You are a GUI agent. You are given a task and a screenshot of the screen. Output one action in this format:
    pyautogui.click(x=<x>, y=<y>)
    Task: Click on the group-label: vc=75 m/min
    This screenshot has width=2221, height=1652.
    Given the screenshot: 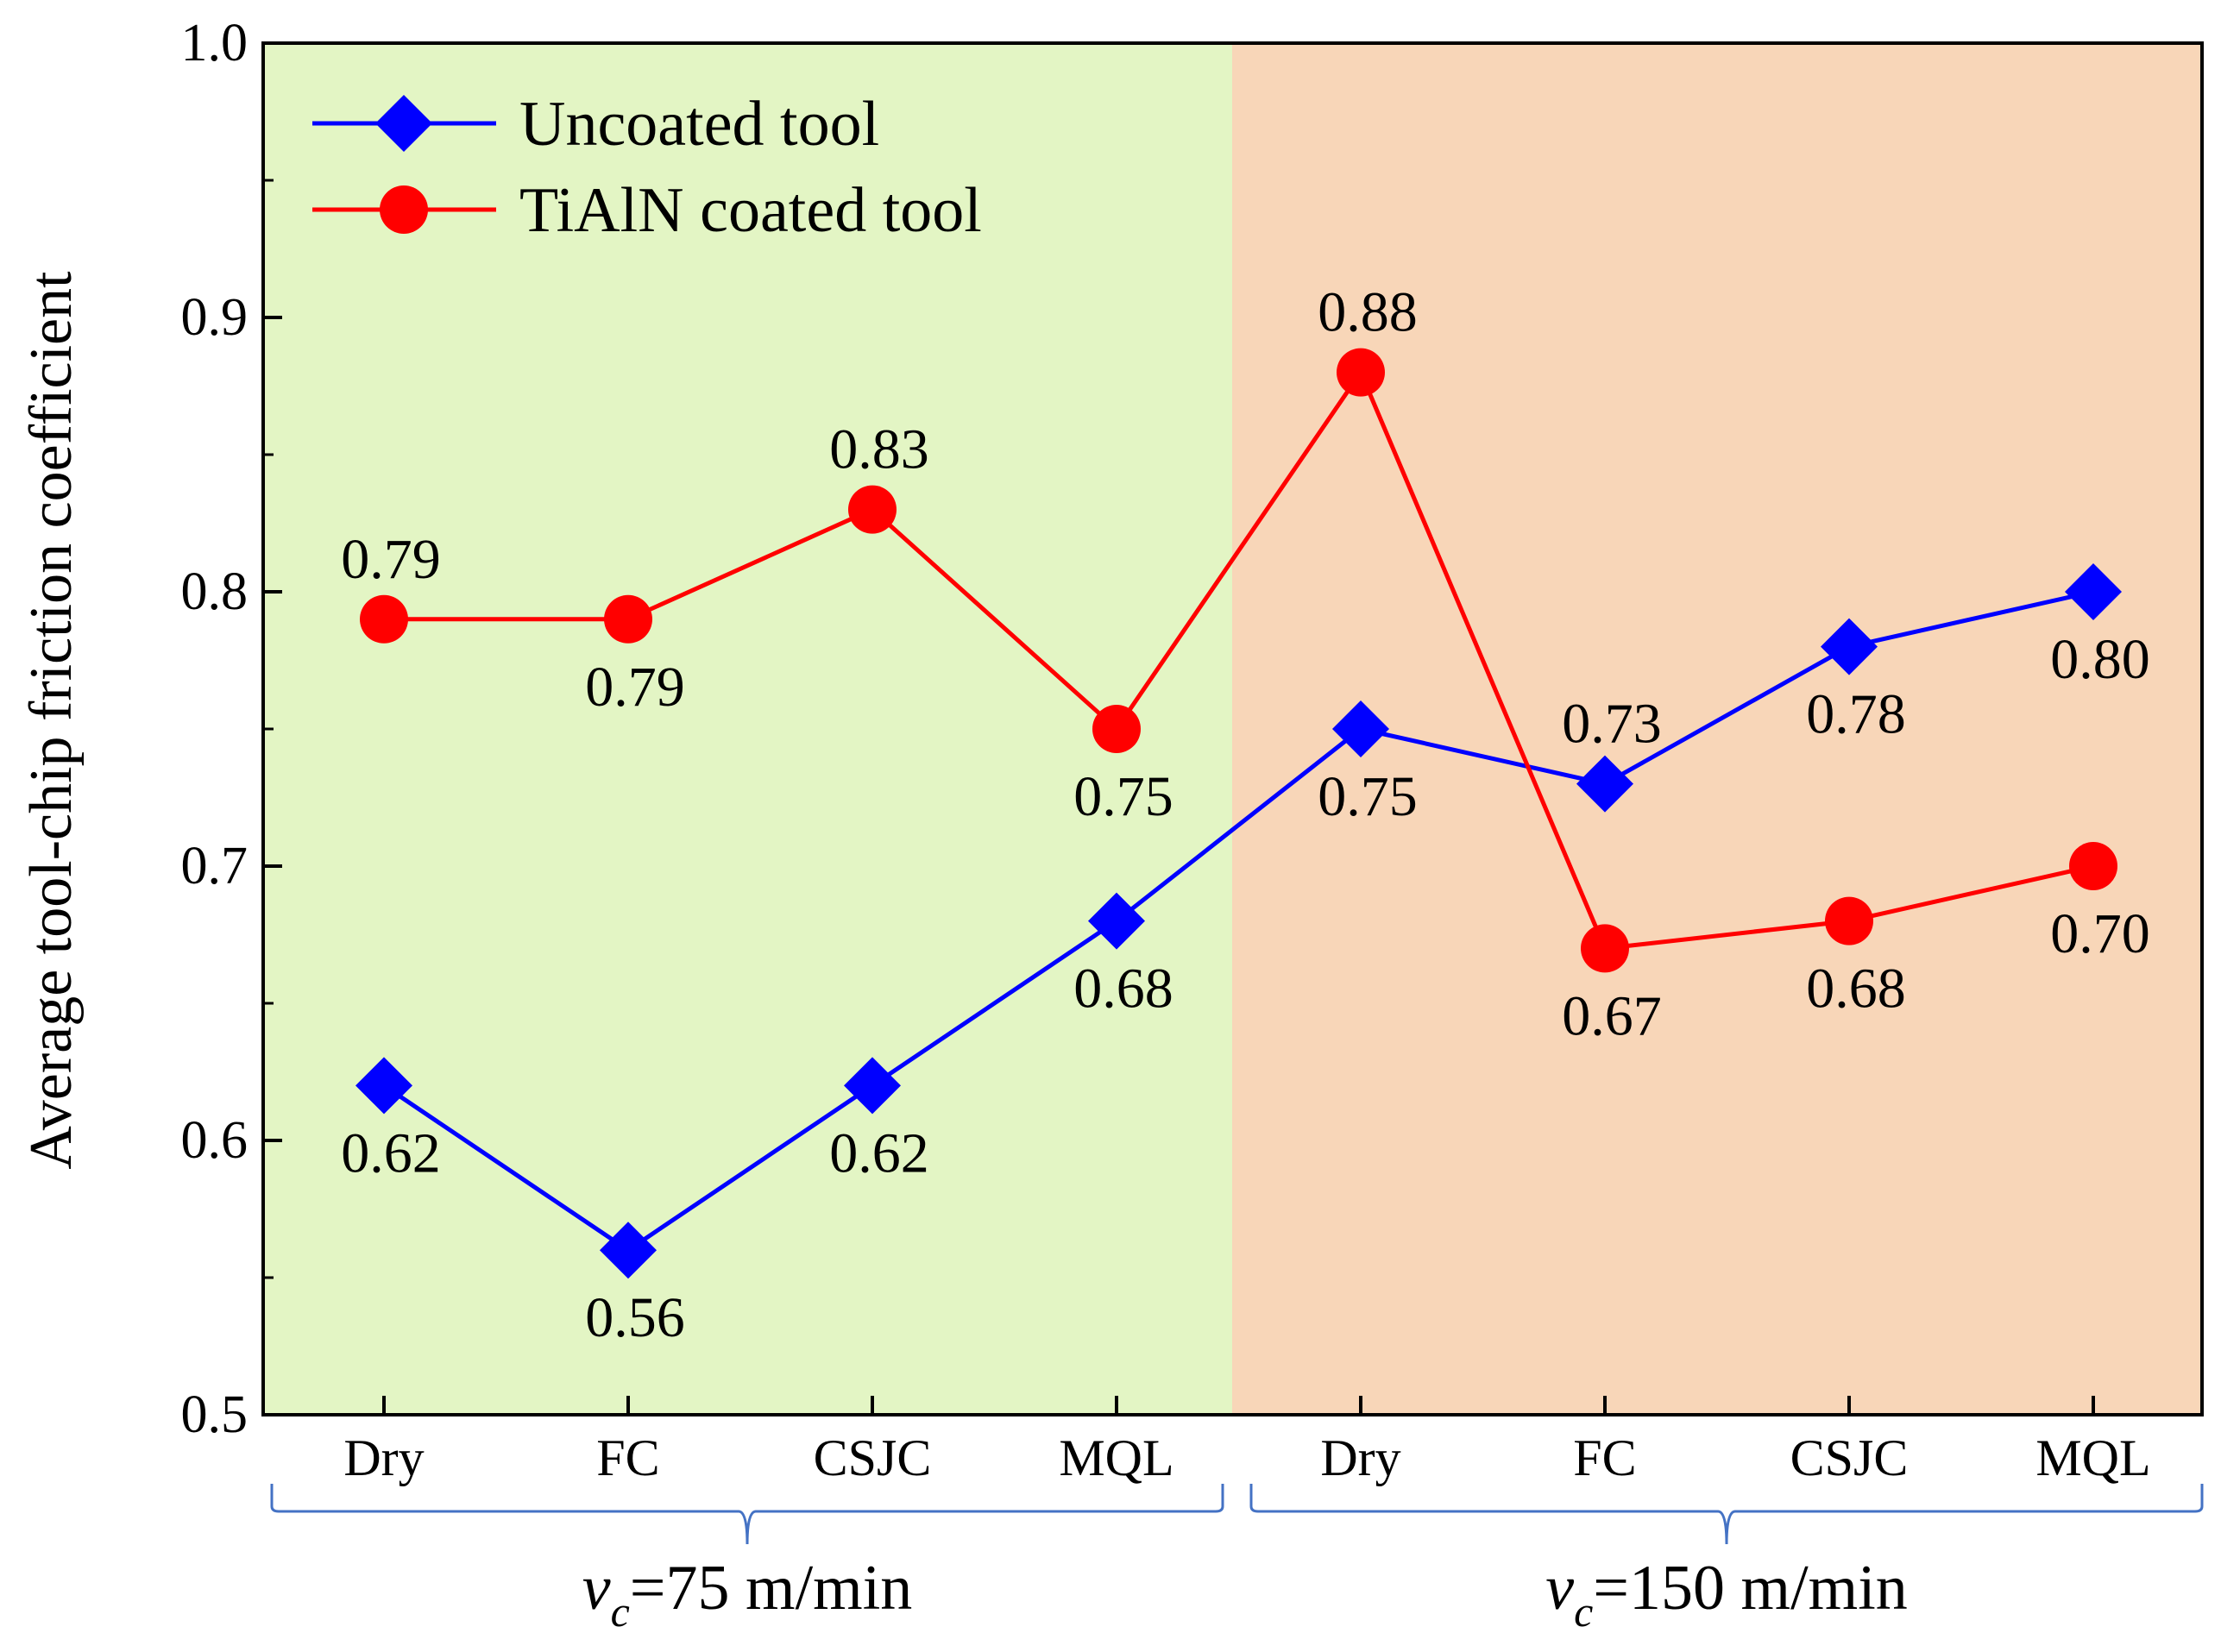 What is the action you would take?
    pyautogui.click(x=747, y=1595)
    